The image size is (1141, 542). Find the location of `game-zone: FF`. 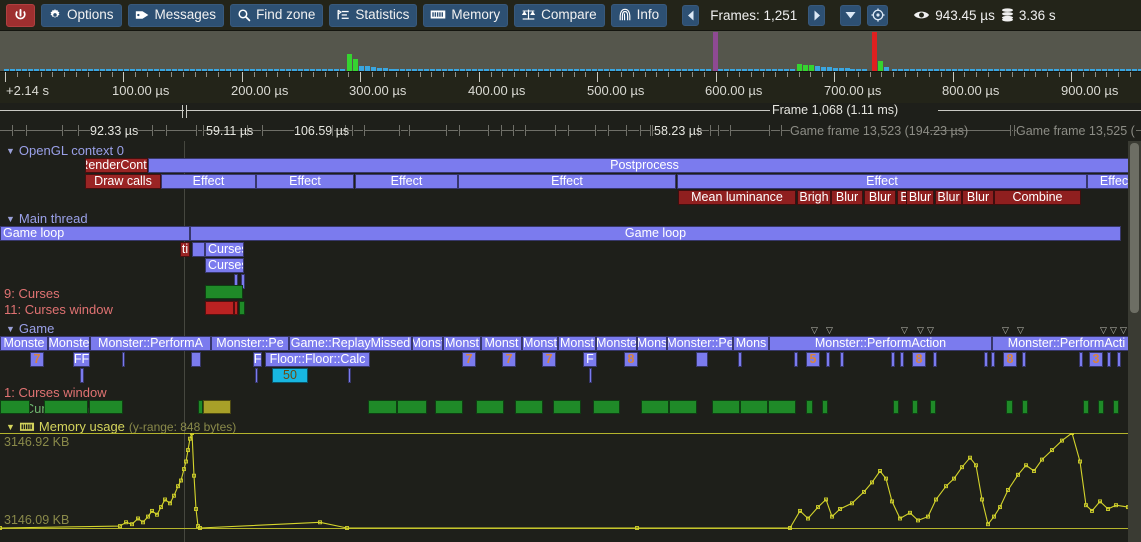

game-zone: FF is located at coordinates (81, 359).